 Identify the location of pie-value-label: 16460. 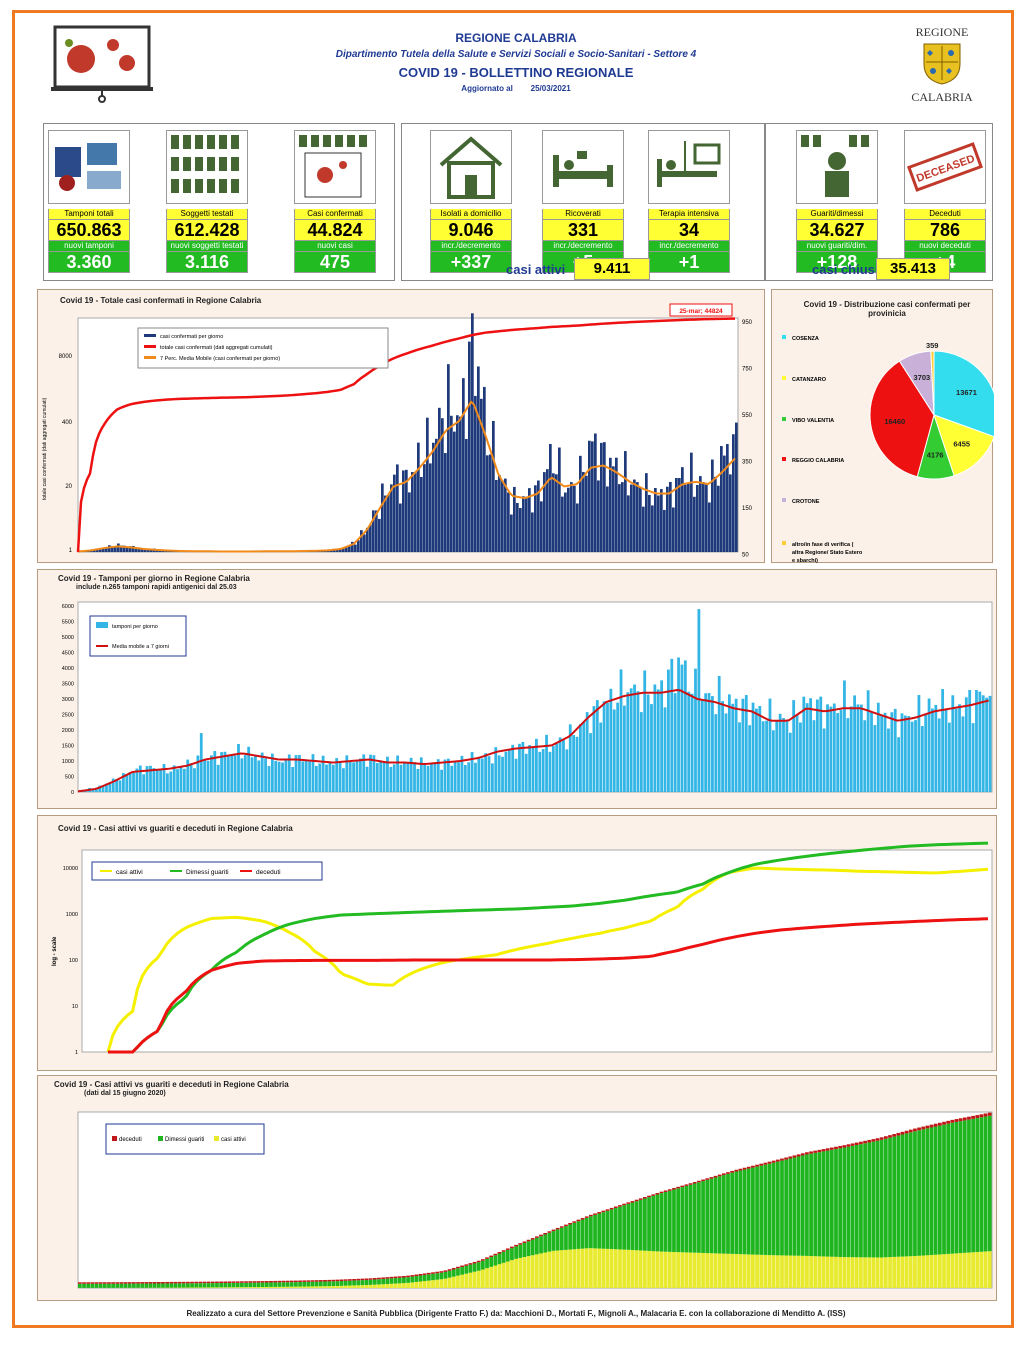
(894, 421).